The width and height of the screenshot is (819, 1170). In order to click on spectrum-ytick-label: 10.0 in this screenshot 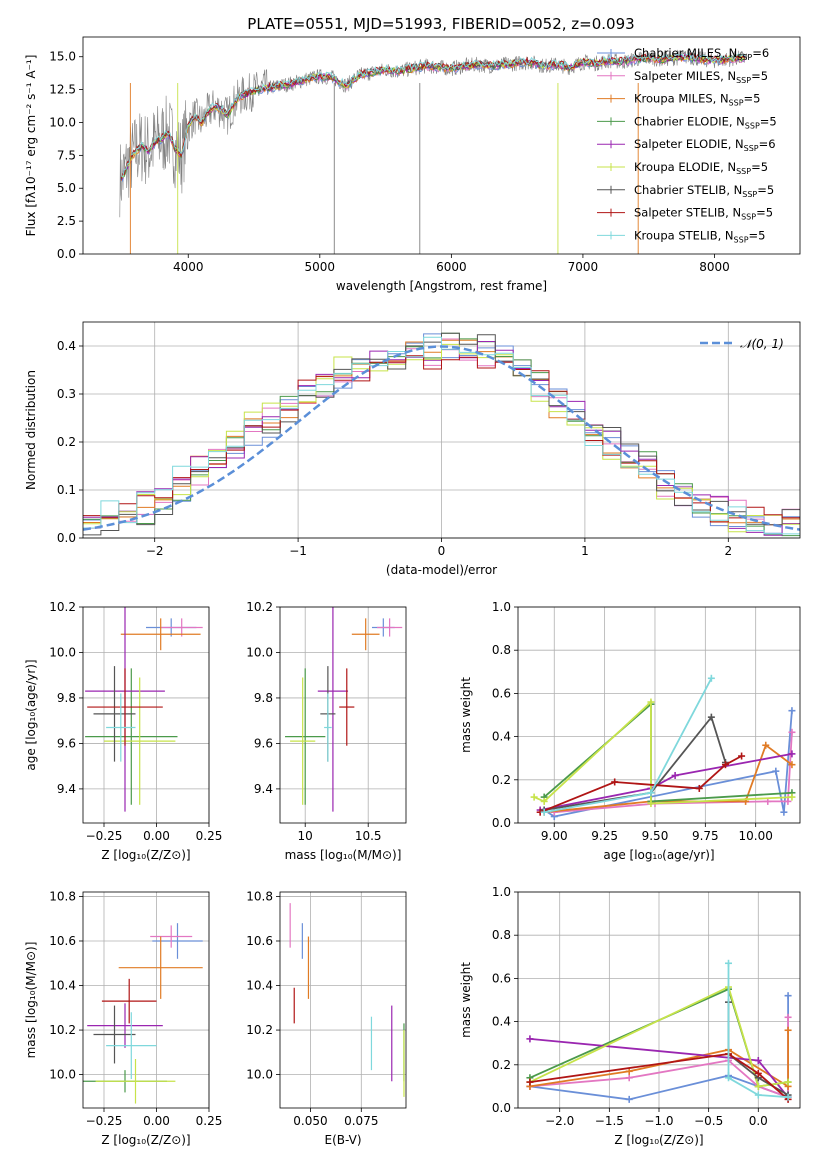, I will do `click(62, 122)`.